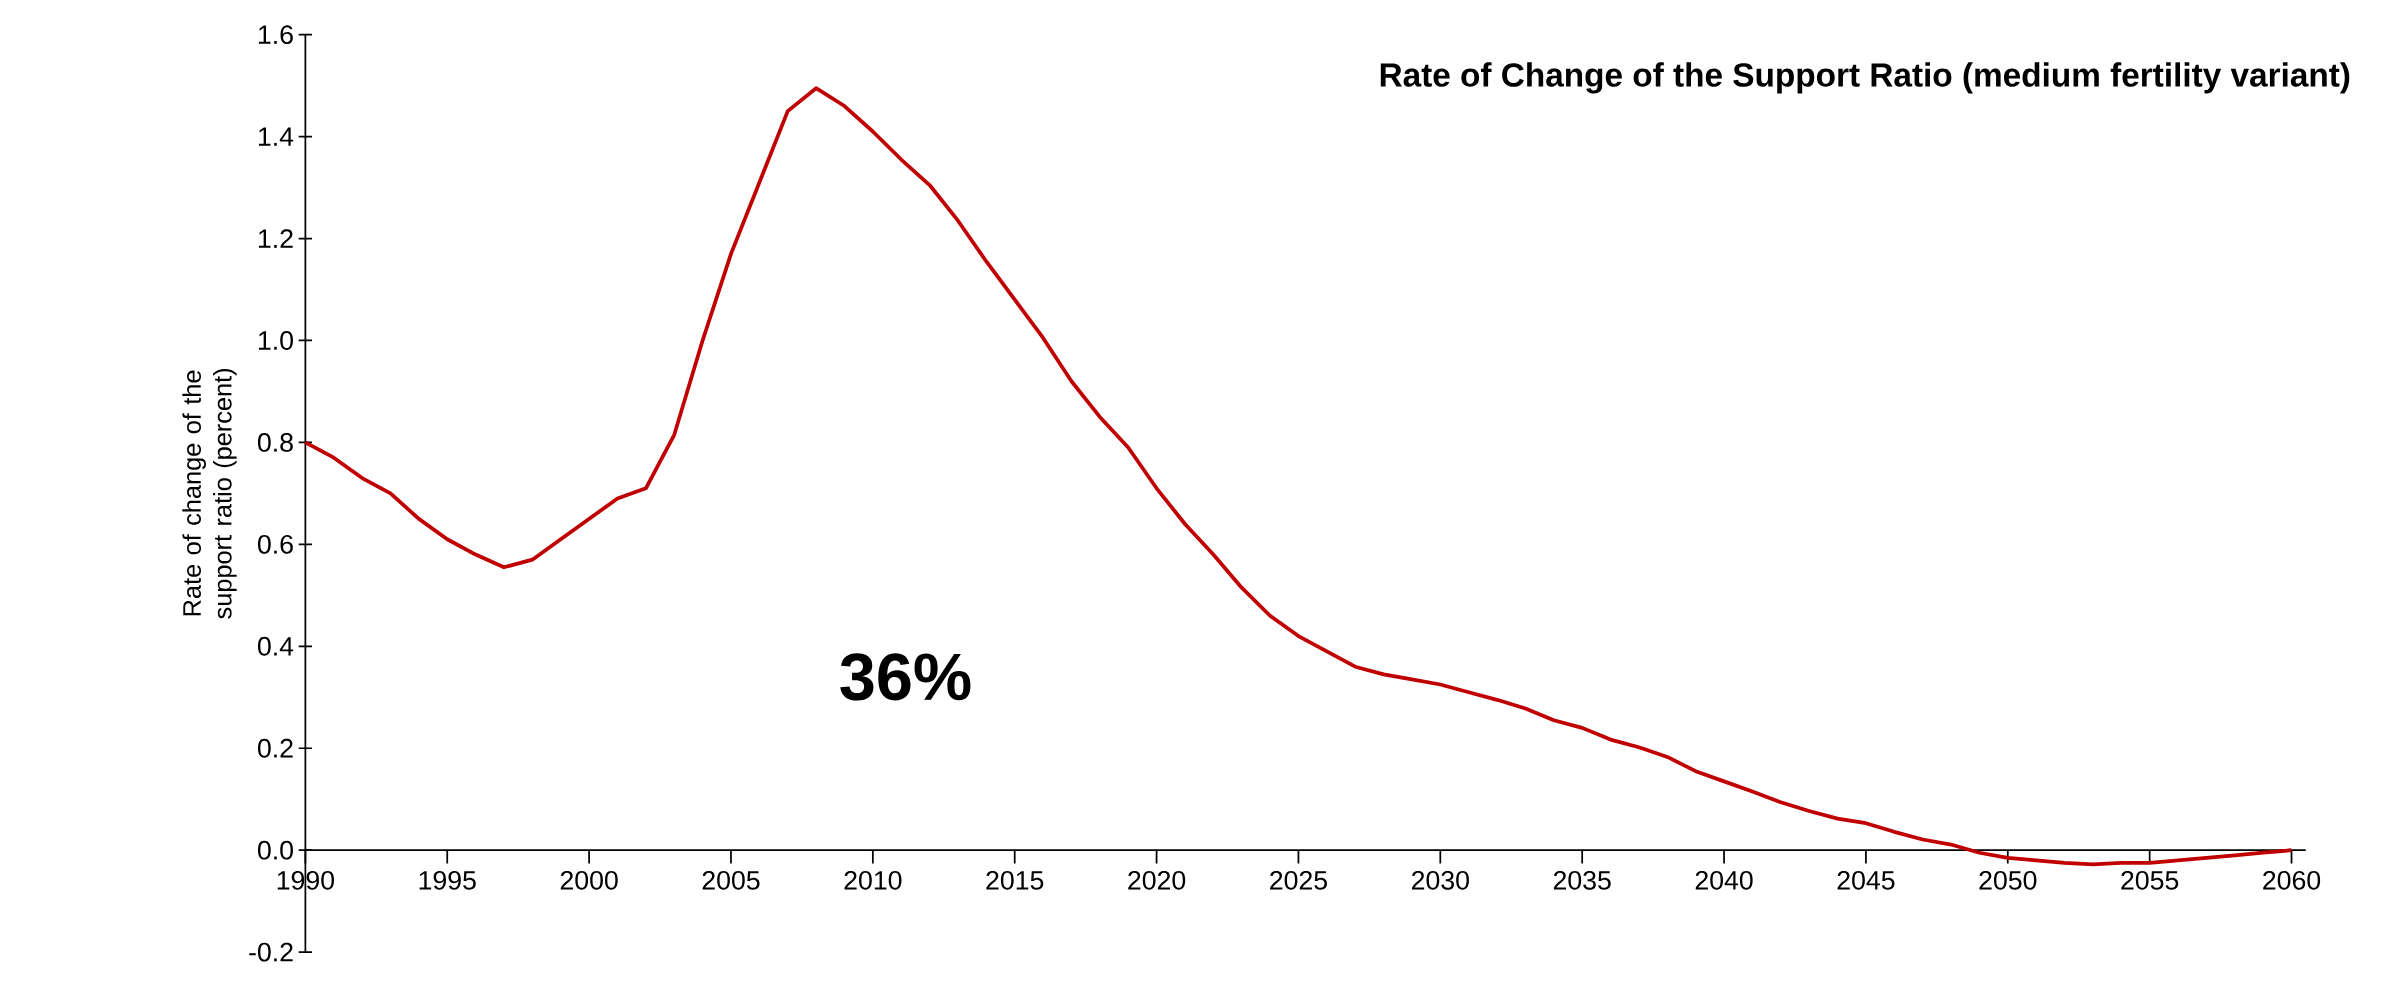 Image resolution: width=2407 pixels, height=983 pixels. What do you see at coordinates (2008, 880) in the screenshot?
I see `x-tick-label: 2050` at bounding box center [2008, 880].